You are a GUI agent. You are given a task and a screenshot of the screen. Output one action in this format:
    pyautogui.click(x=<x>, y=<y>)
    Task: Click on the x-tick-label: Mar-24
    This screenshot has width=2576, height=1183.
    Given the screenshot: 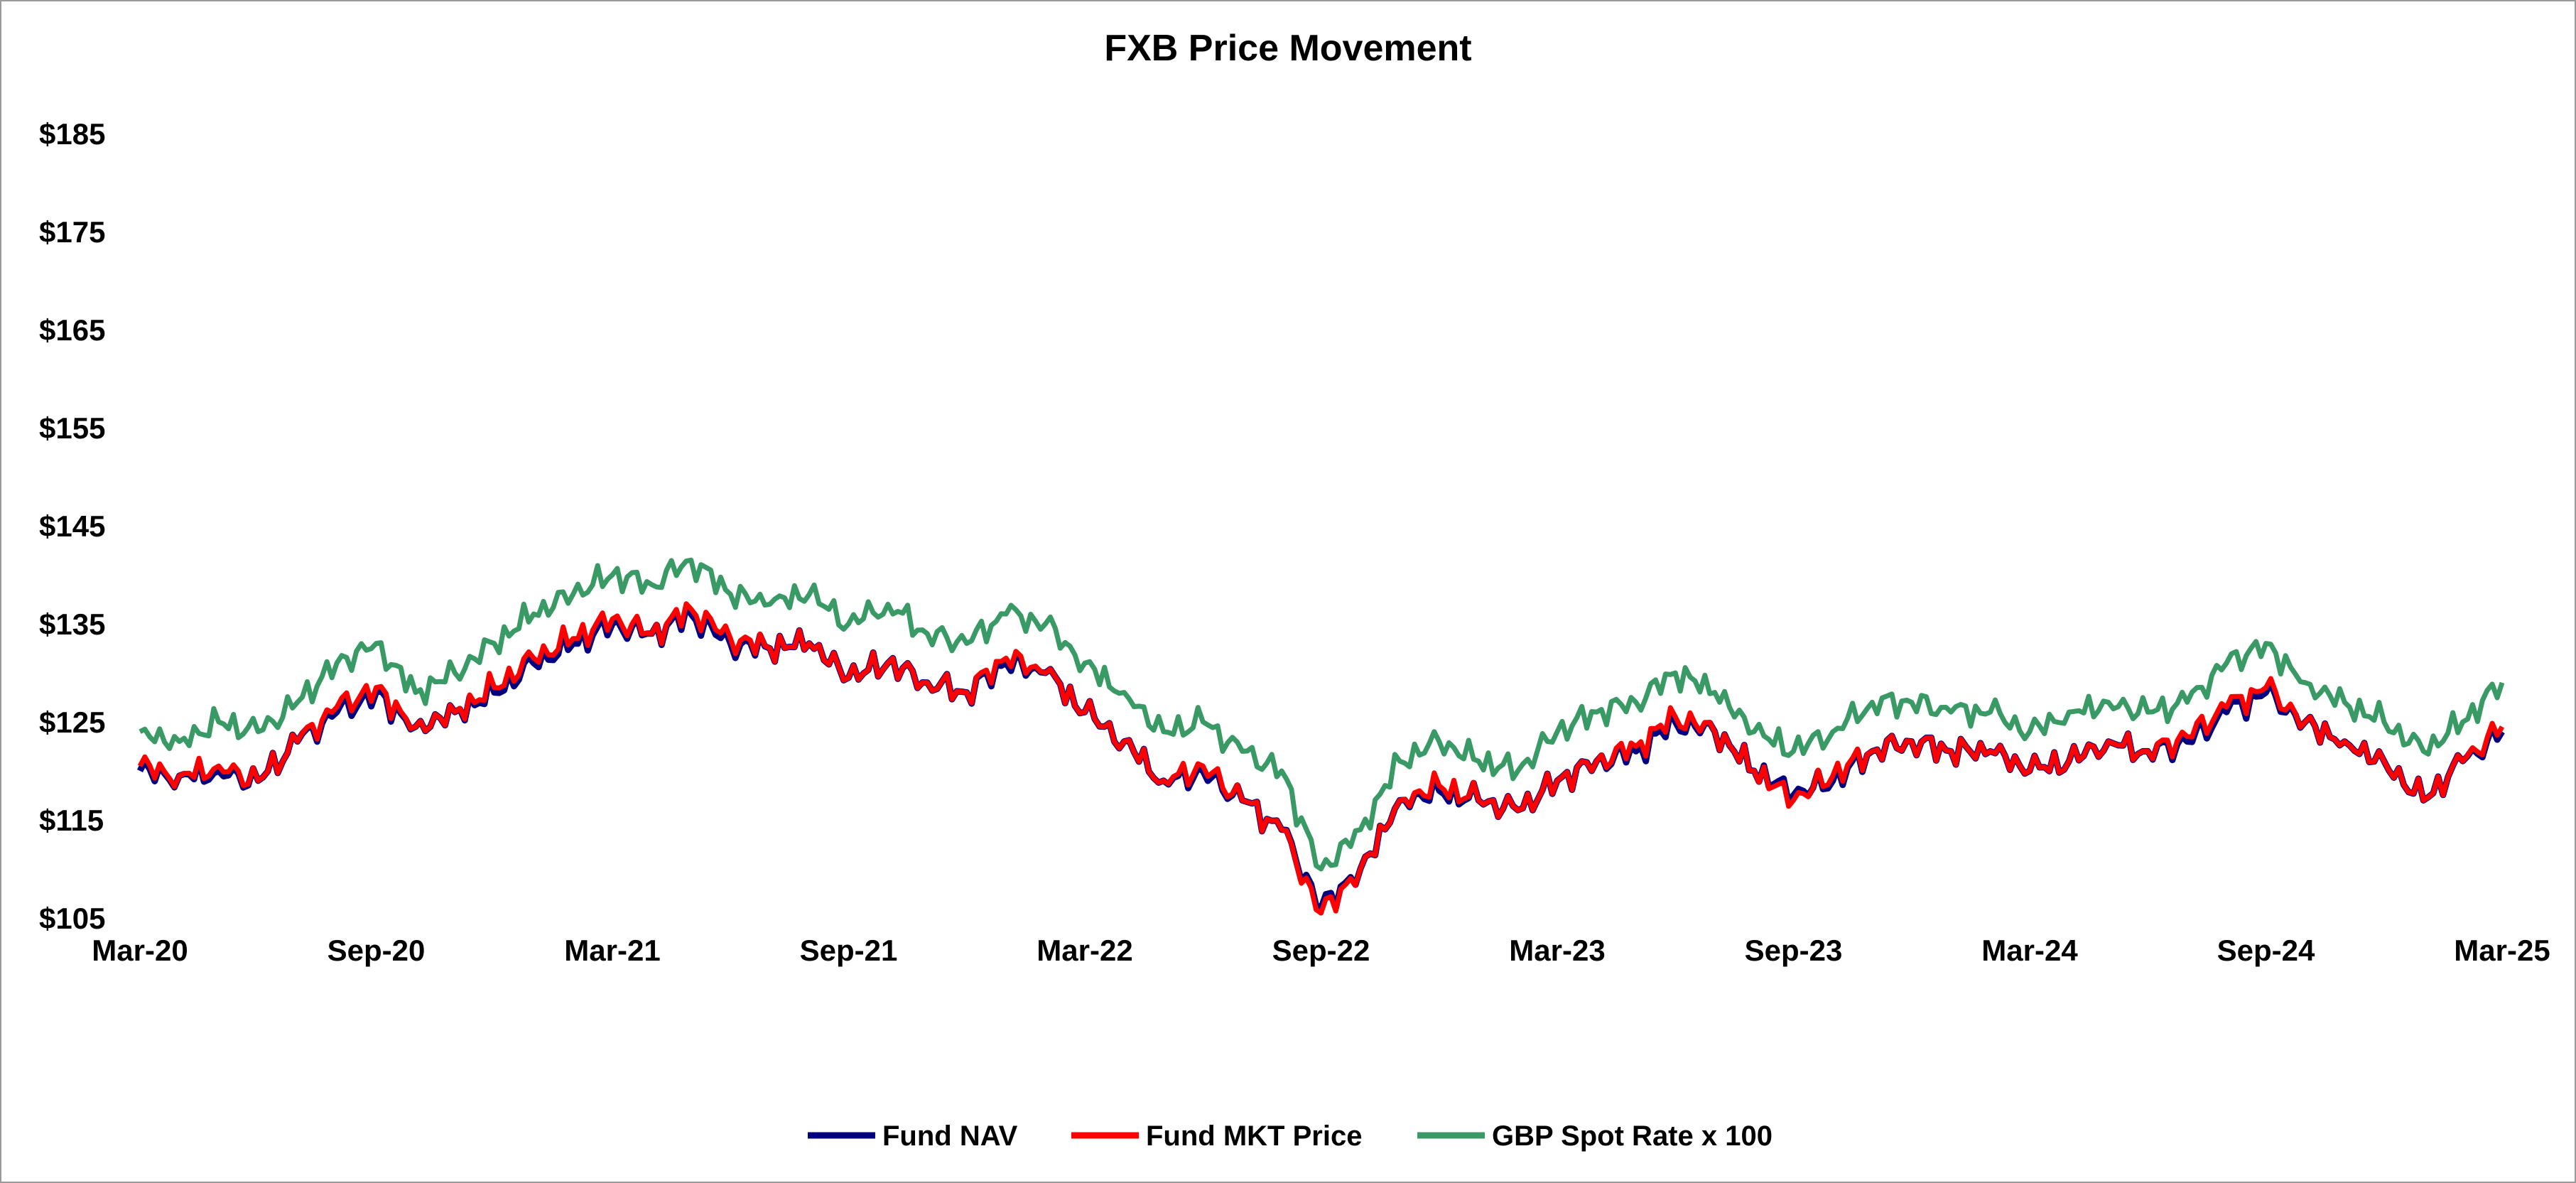 What is the action you would take?
    pyautogui.click(x=2029, y=950)
    